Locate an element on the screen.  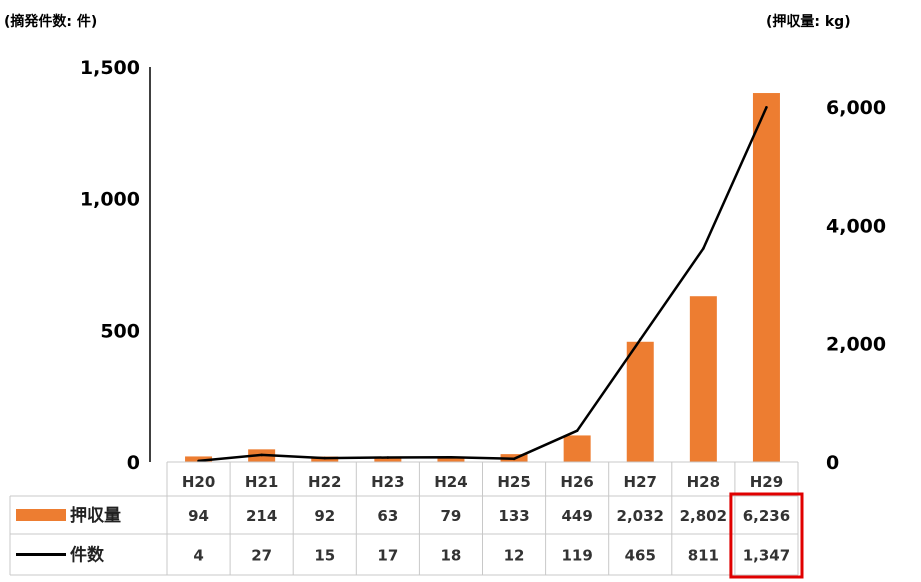
data-label-押収量: 92 is located at coordinates (324, 516).